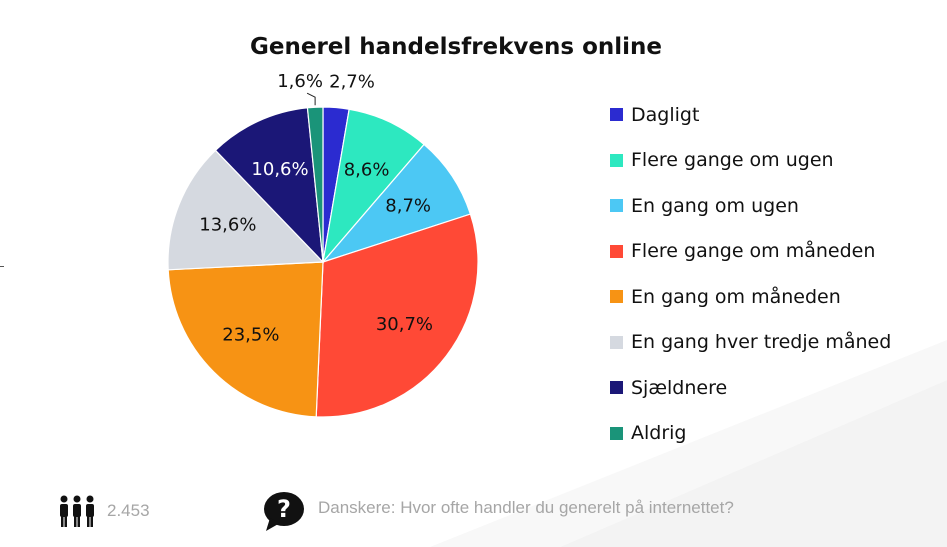 This screenshot has height=547, width=947. Describe the element at coordinates (77, 511) in the screenshot. I see `people-icon` at that location.